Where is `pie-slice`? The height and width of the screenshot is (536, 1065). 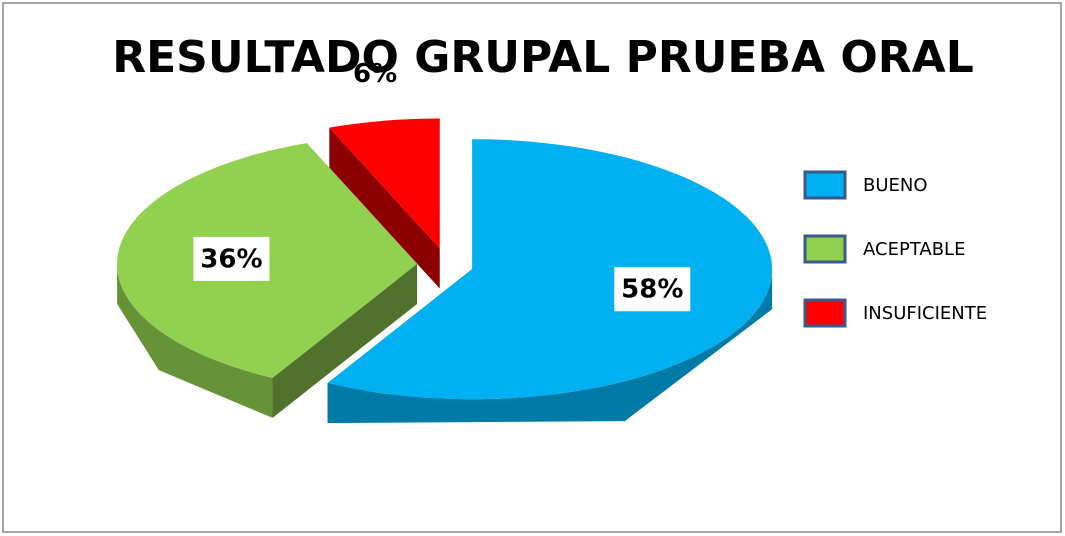
pie-slice is located at coordinates (384, 203).